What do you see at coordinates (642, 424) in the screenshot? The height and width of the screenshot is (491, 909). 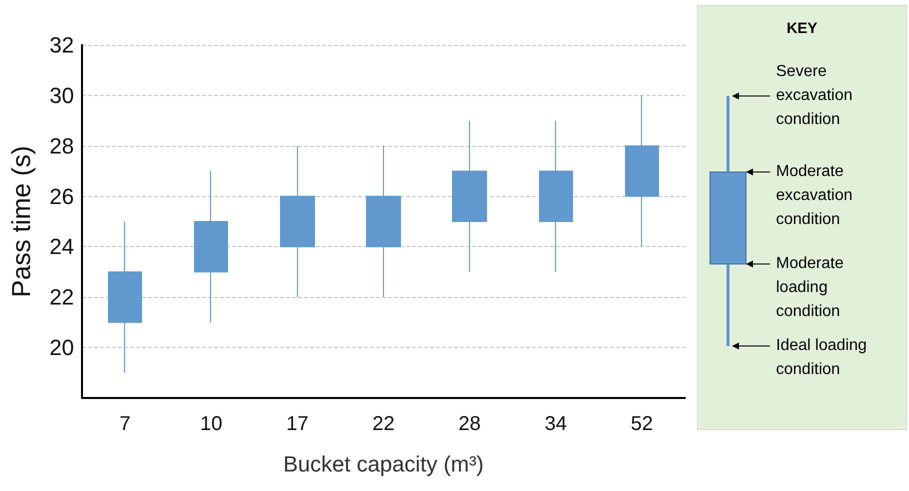 I see `x-tick-label: 52` at bounding box center [642, 424].